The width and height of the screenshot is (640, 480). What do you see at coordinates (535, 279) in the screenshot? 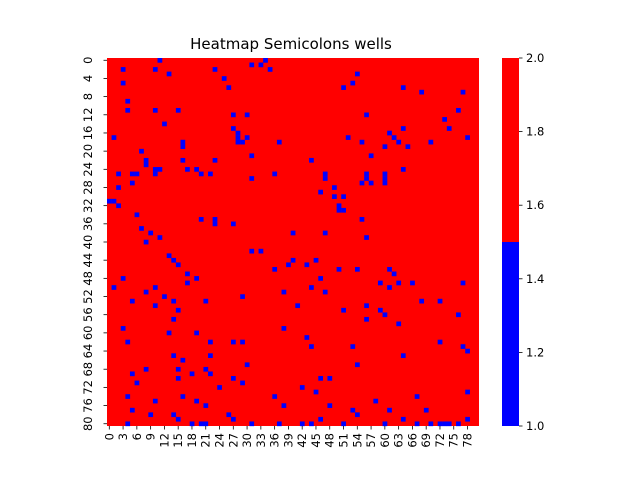
I see `colorbar-tick-label: 1.4` at bounding box center [535, 279].